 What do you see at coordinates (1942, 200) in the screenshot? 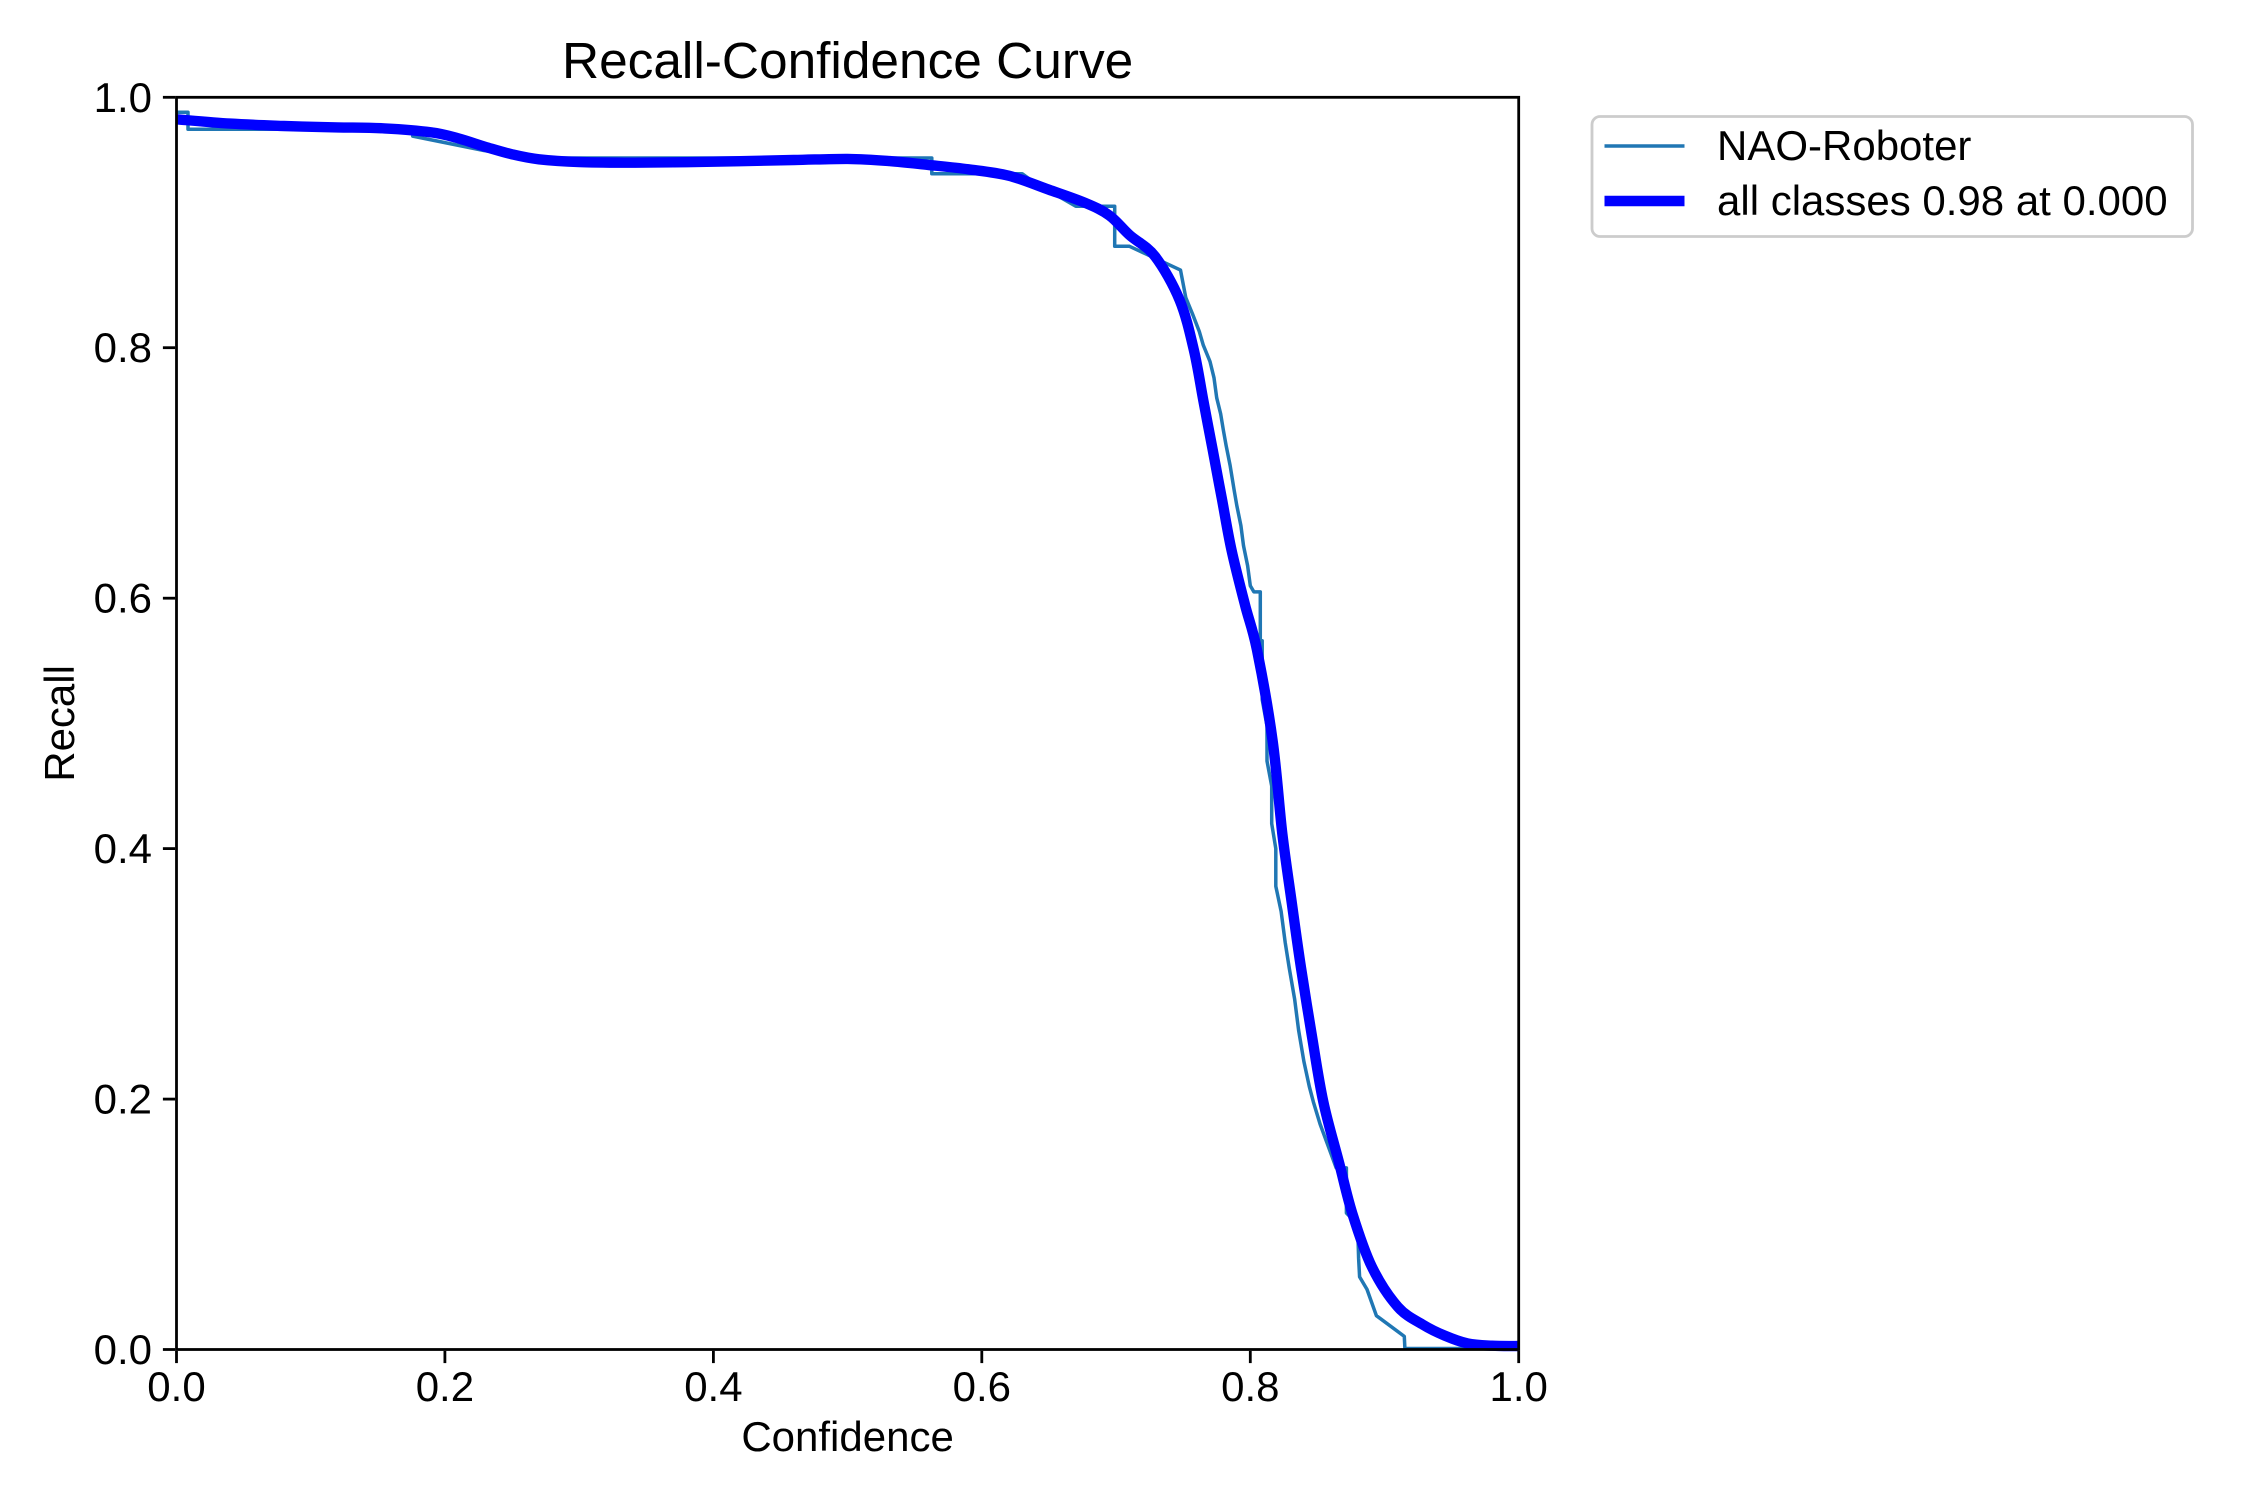
I see `svg-text: all classes 0.98 at 0.000` at bounding box center [1942, 200].